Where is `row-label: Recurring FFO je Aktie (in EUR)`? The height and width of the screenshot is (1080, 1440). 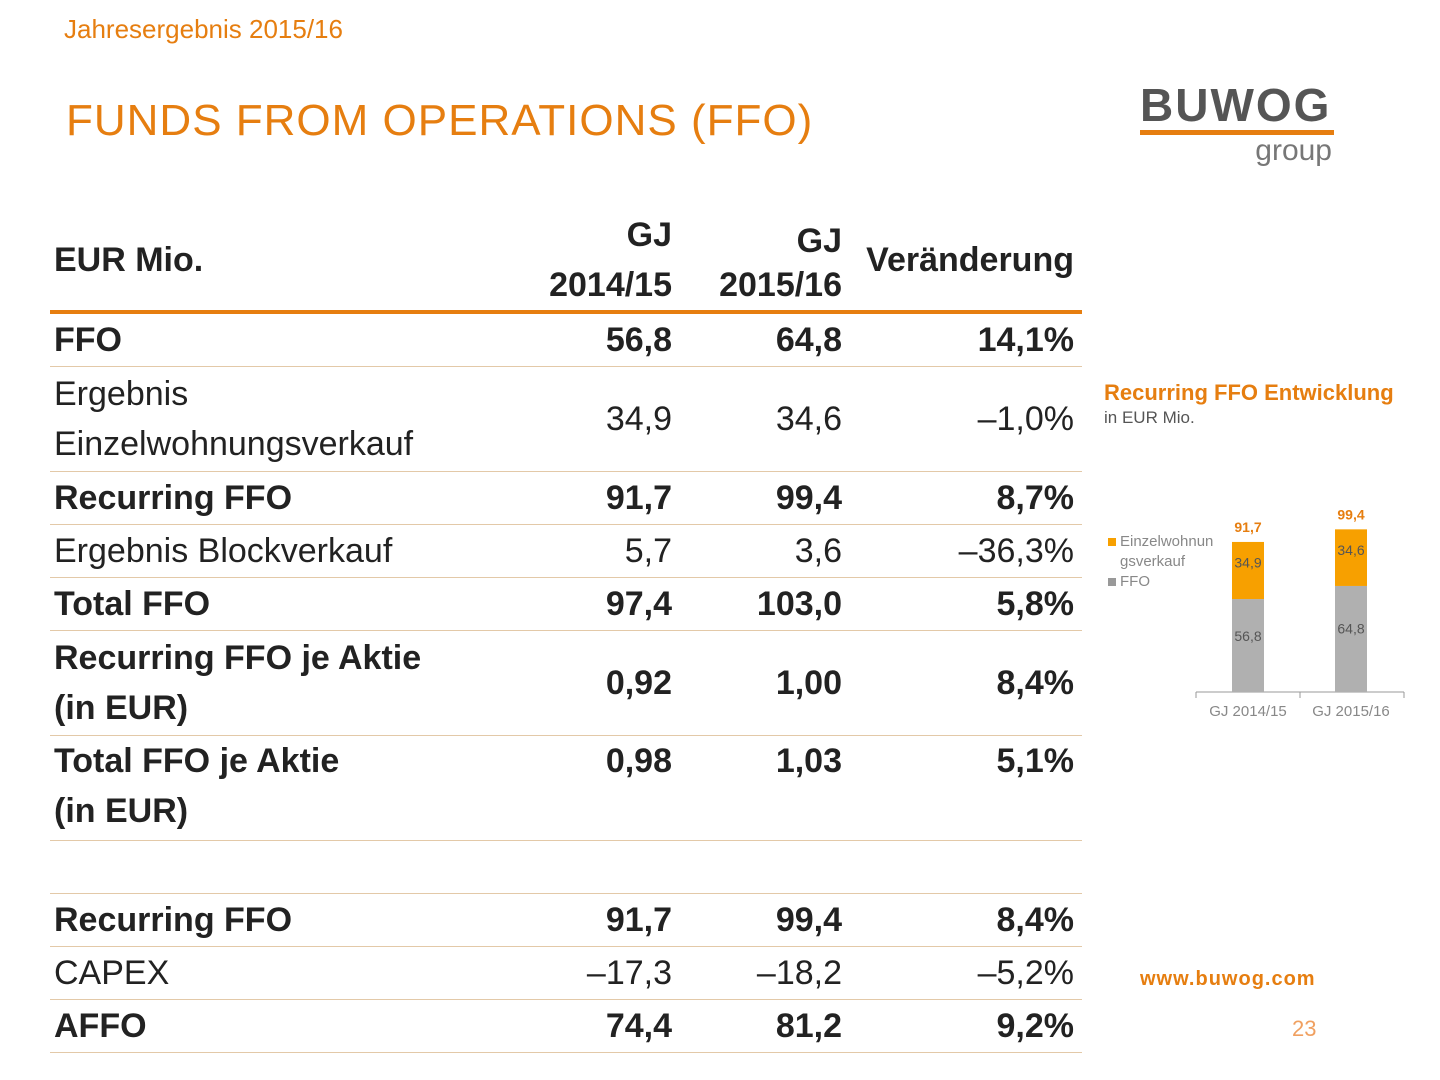
row-label: Recurring FFO je Aktie (in EUR) is located at coordinates (290, 683).